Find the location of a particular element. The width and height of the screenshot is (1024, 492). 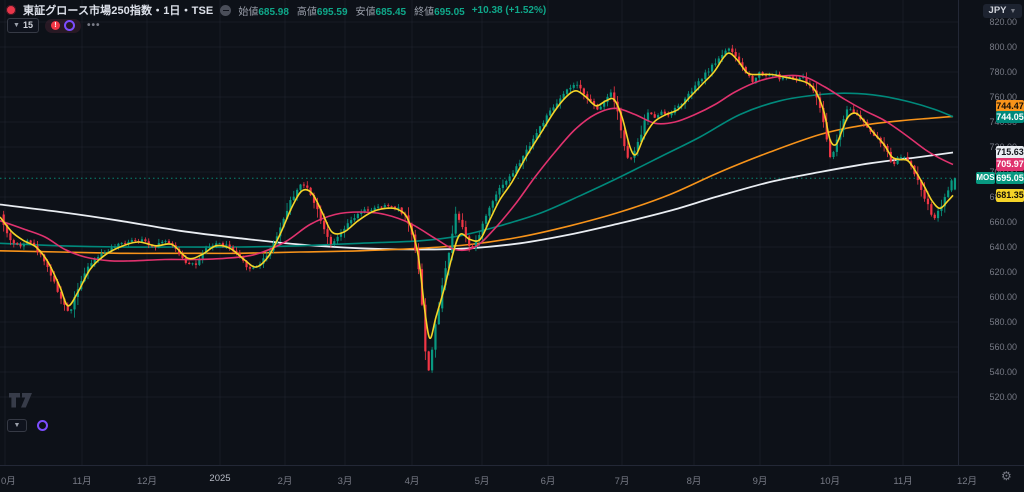

symbol-title: 東証グロース市場250指数・1日・TSE is located at coordinates (118, 11).